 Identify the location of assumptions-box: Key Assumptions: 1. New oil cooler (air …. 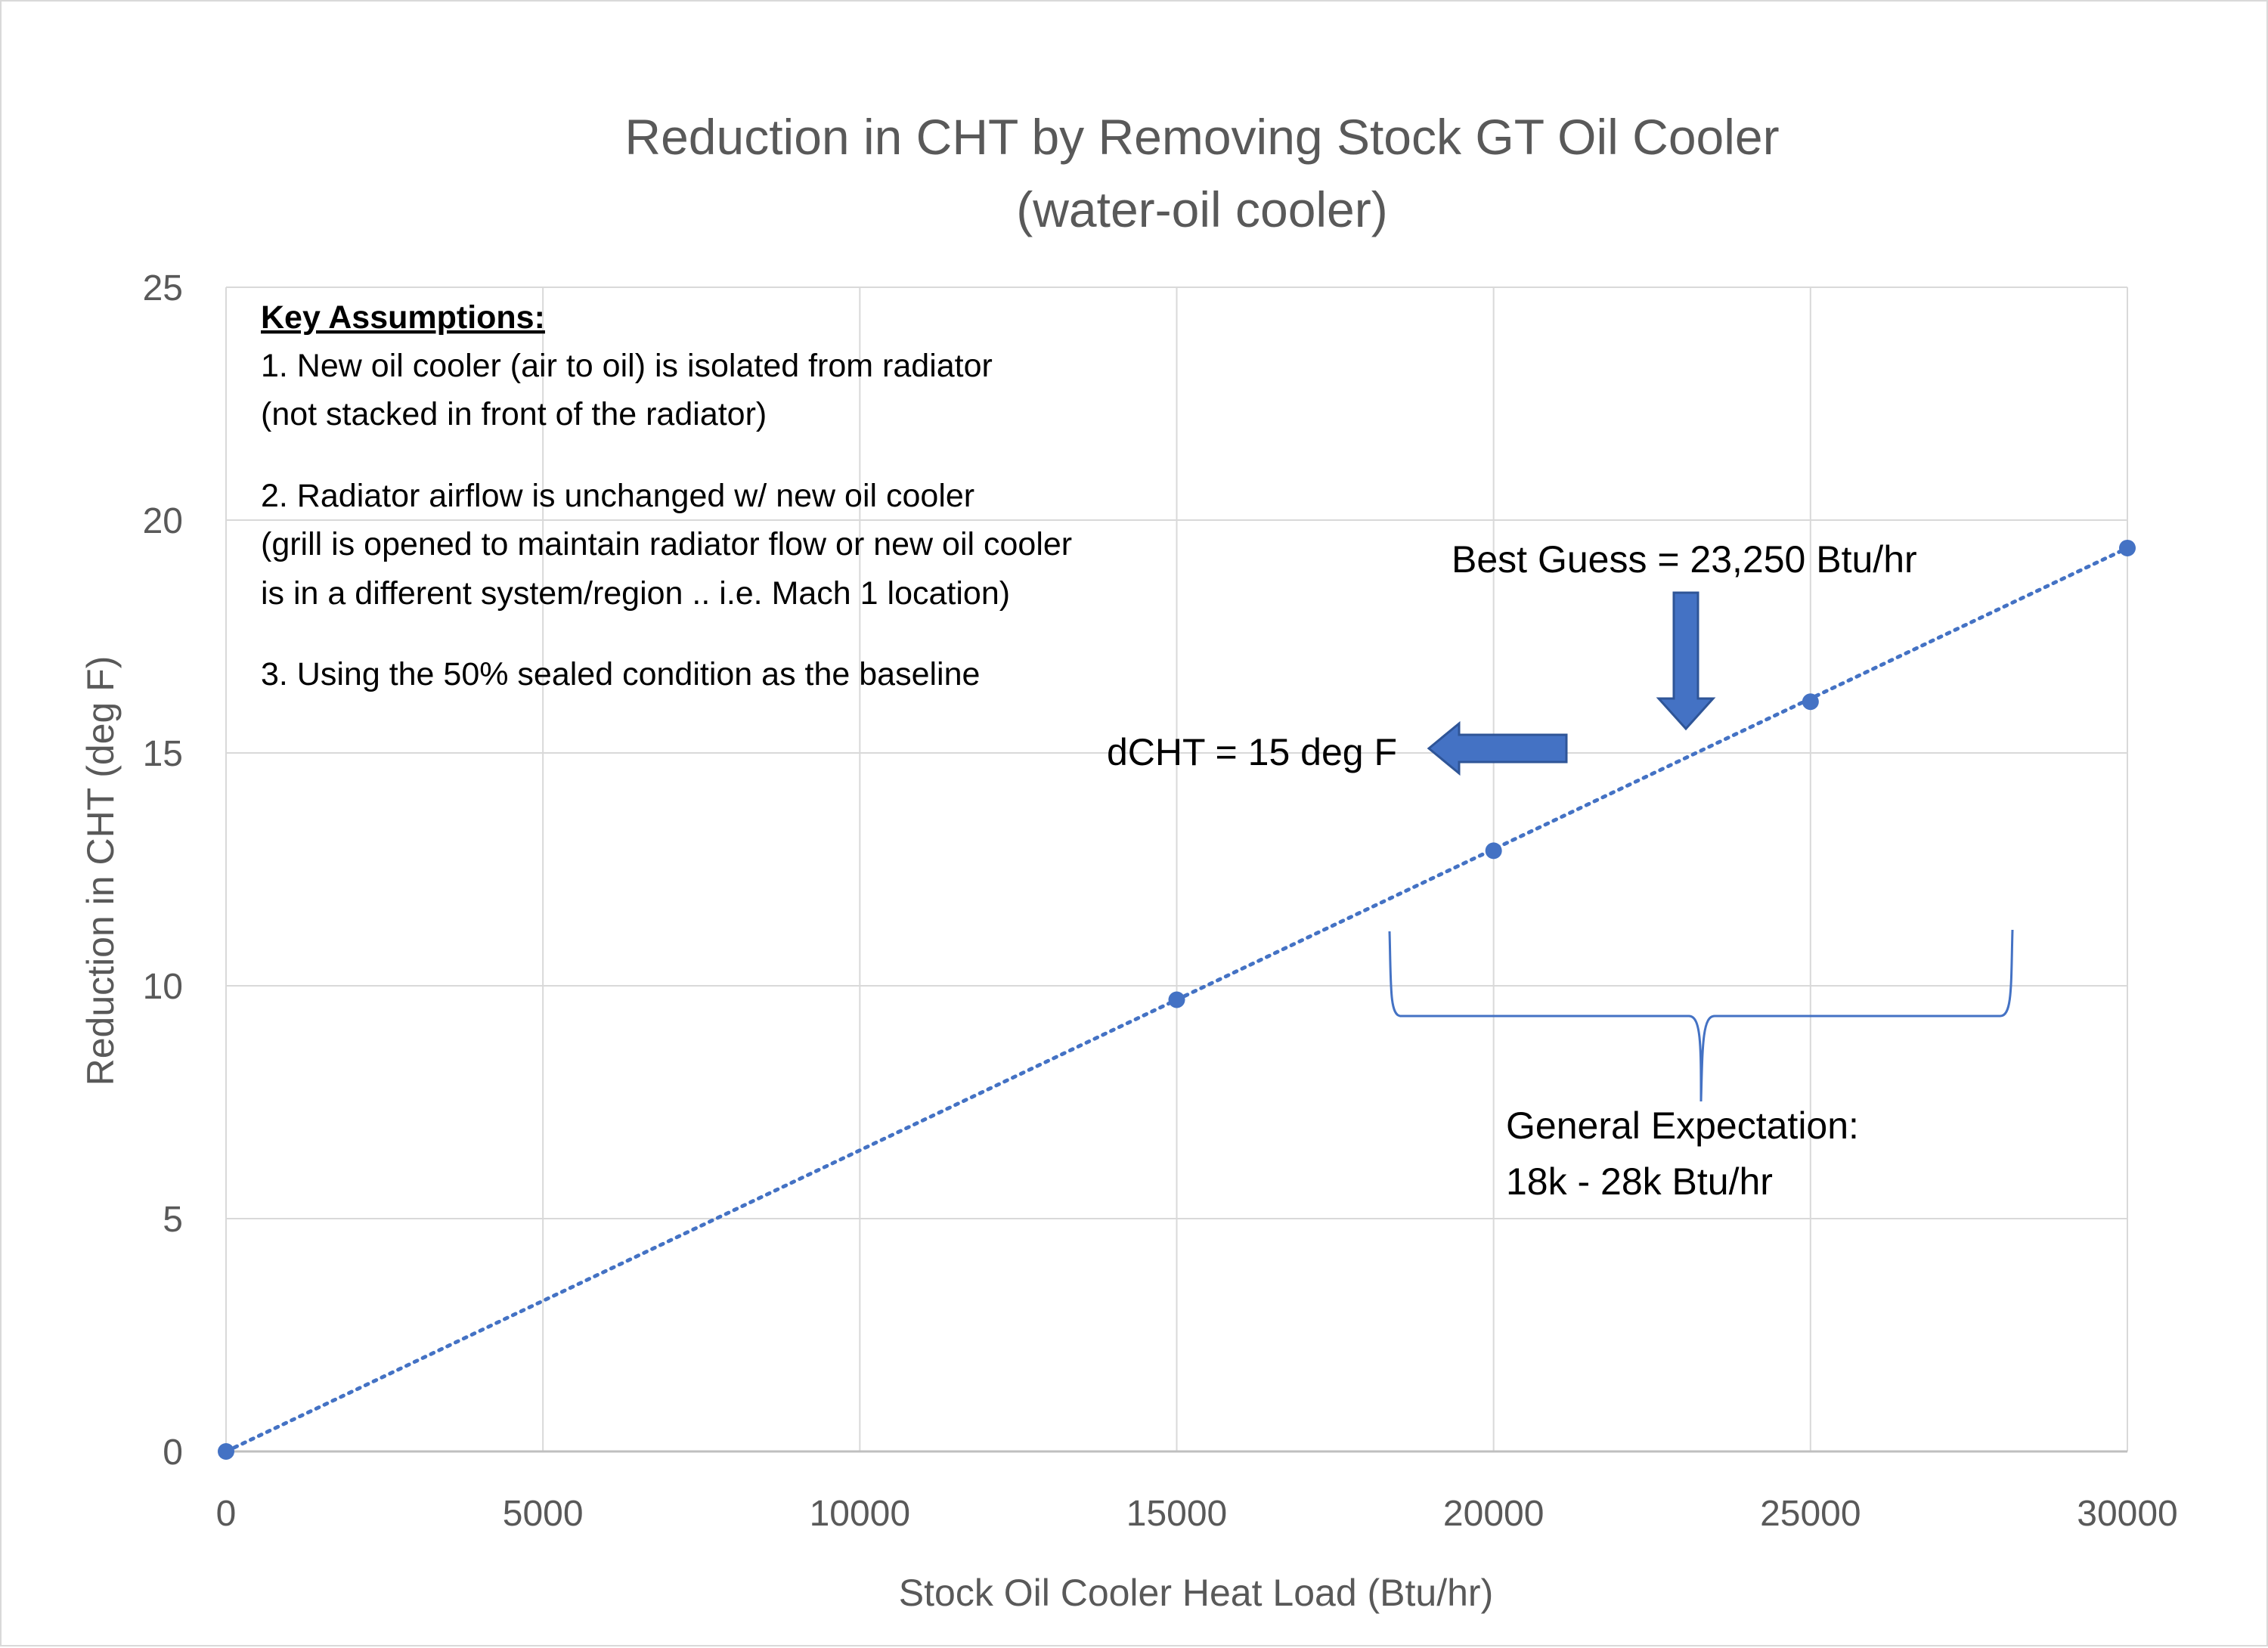
(666, 495).